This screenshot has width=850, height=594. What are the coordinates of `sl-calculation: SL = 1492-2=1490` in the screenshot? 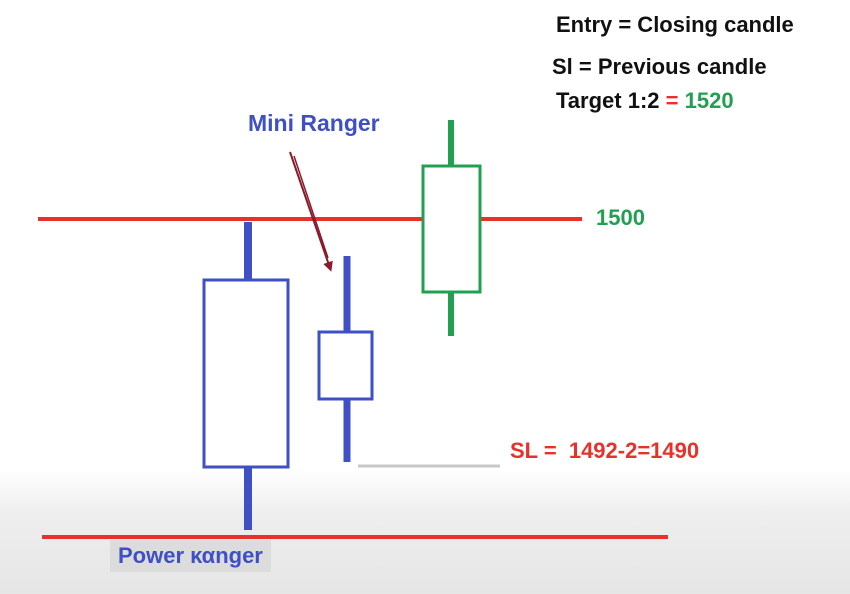 It's located at (604, 451).